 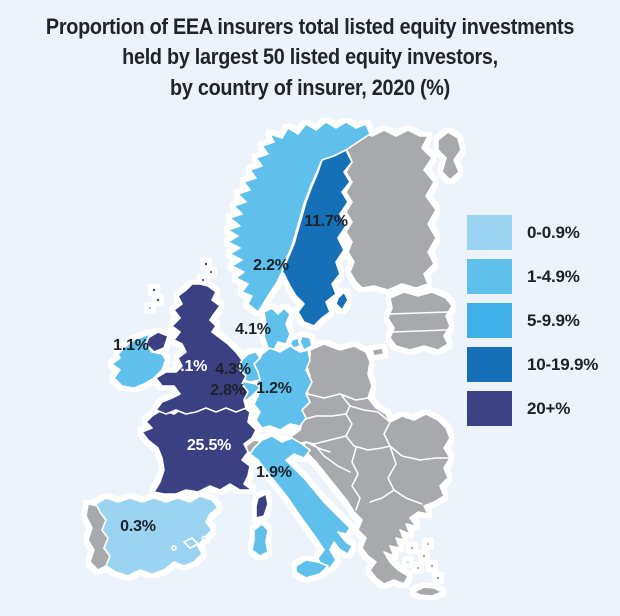 I want to click on value-label-sweden: 11.7%, so click(x=326, y=221).